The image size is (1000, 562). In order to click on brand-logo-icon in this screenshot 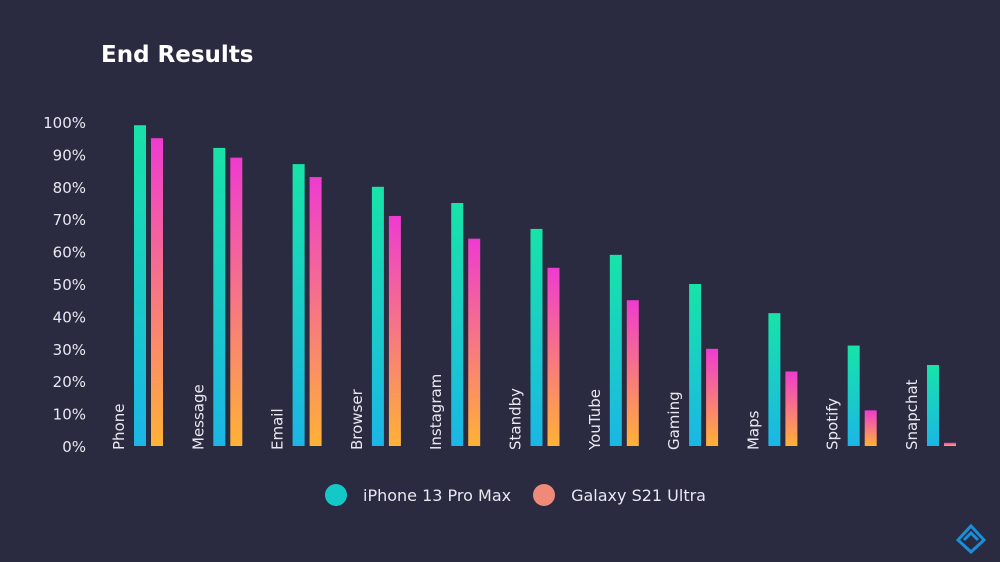, I will do `click(971, 538)`.